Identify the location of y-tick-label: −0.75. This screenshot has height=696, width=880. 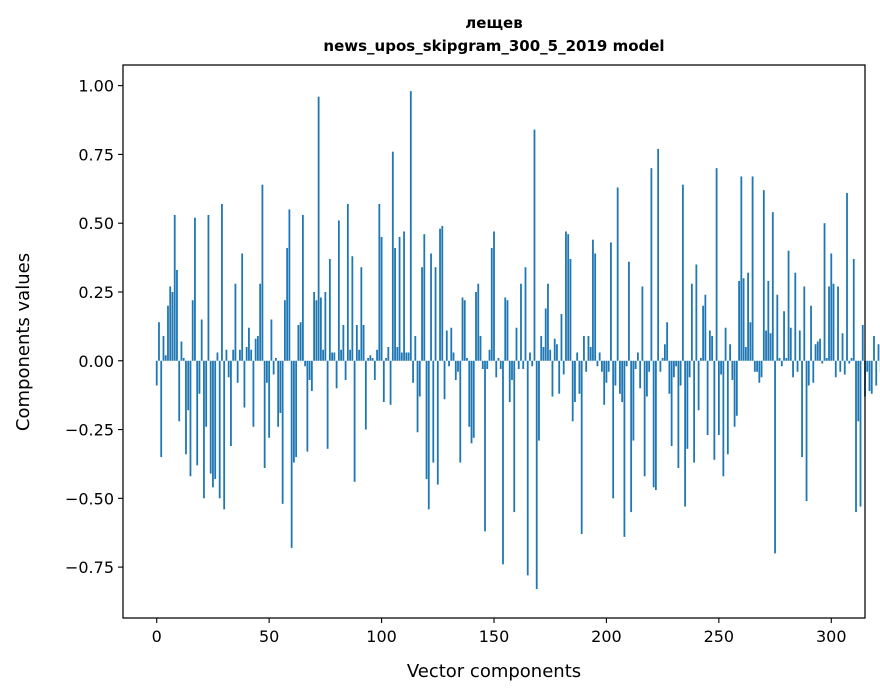
(89, 567).